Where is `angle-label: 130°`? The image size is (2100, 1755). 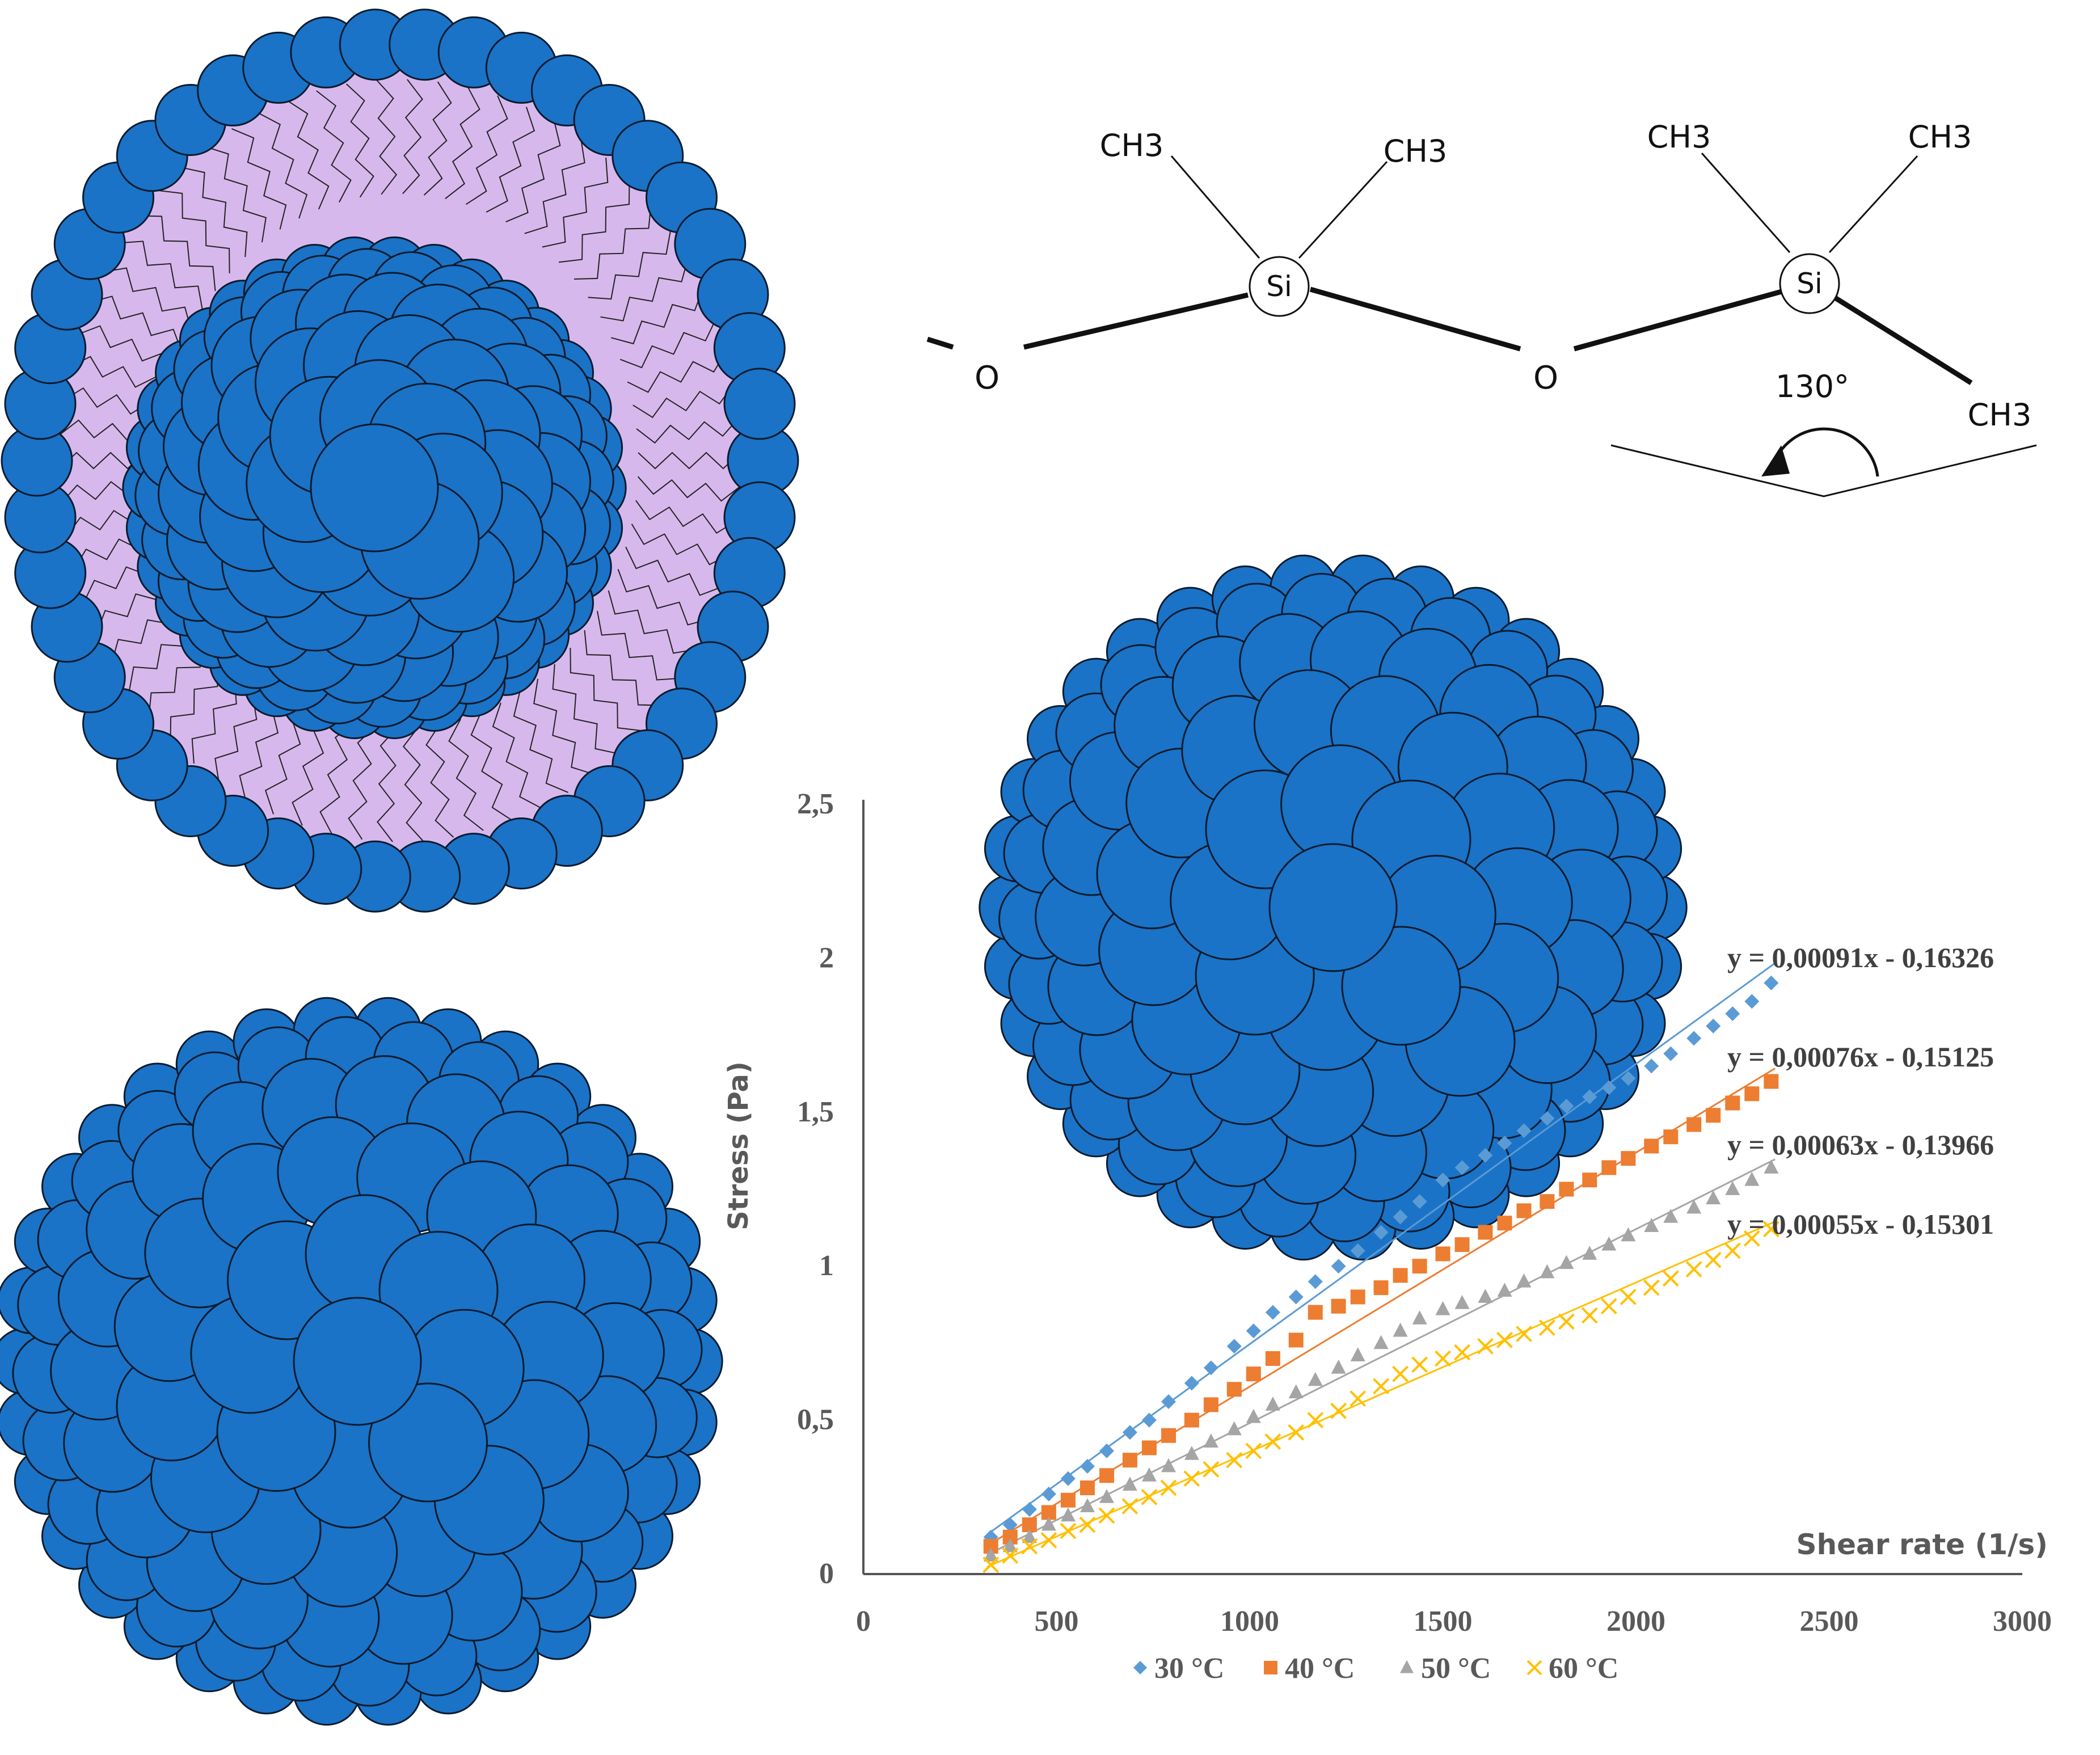
angle-label: 130° is located at coordinates (1812, 387).